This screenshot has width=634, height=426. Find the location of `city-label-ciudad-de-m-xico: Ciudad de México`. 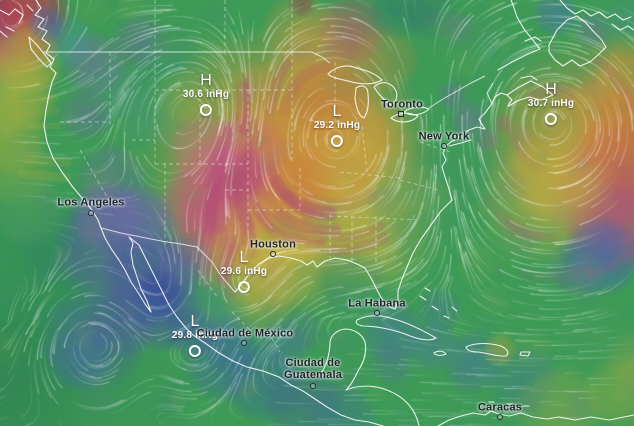

city-label-ciudad-de-m-xico: Ciudad de México is located at coordinates (245, 333).